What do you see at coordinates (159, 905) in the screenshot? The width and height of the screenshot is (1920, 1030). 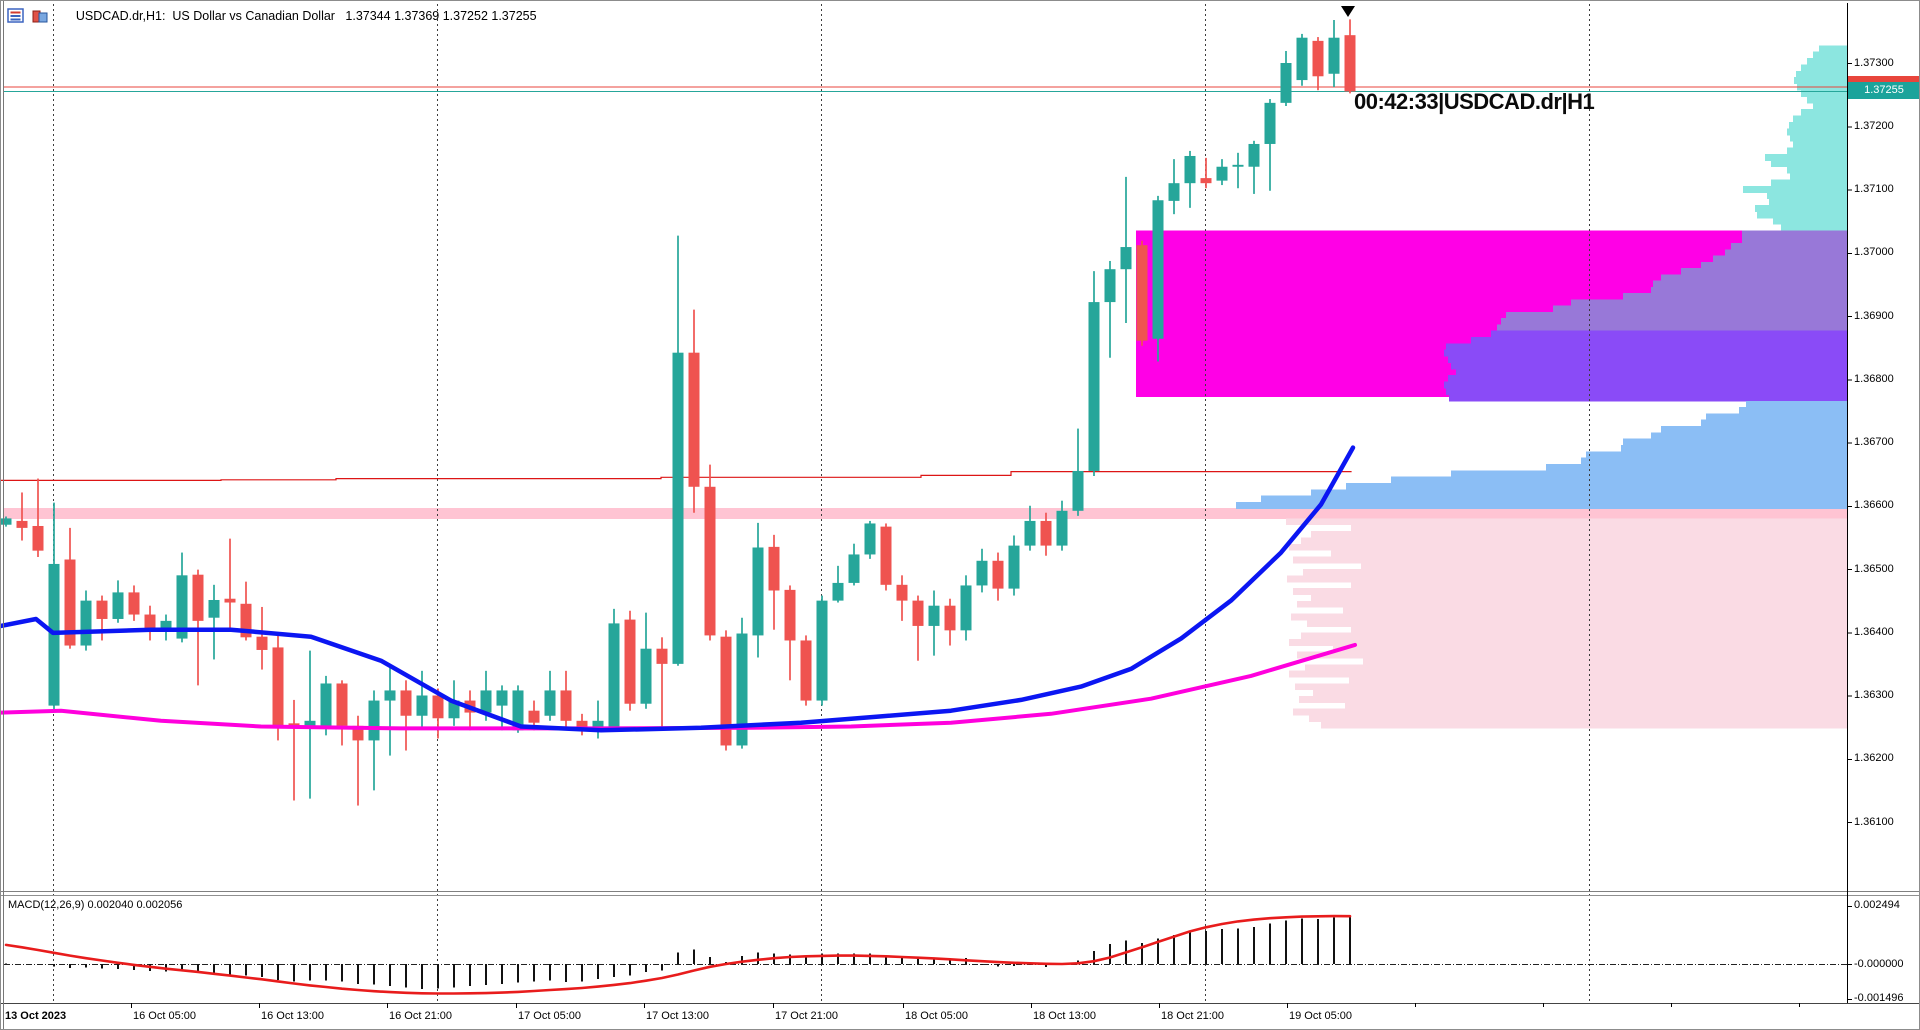 I see `macd-signal-value: 0.002056` at bounding box center [159, 905].